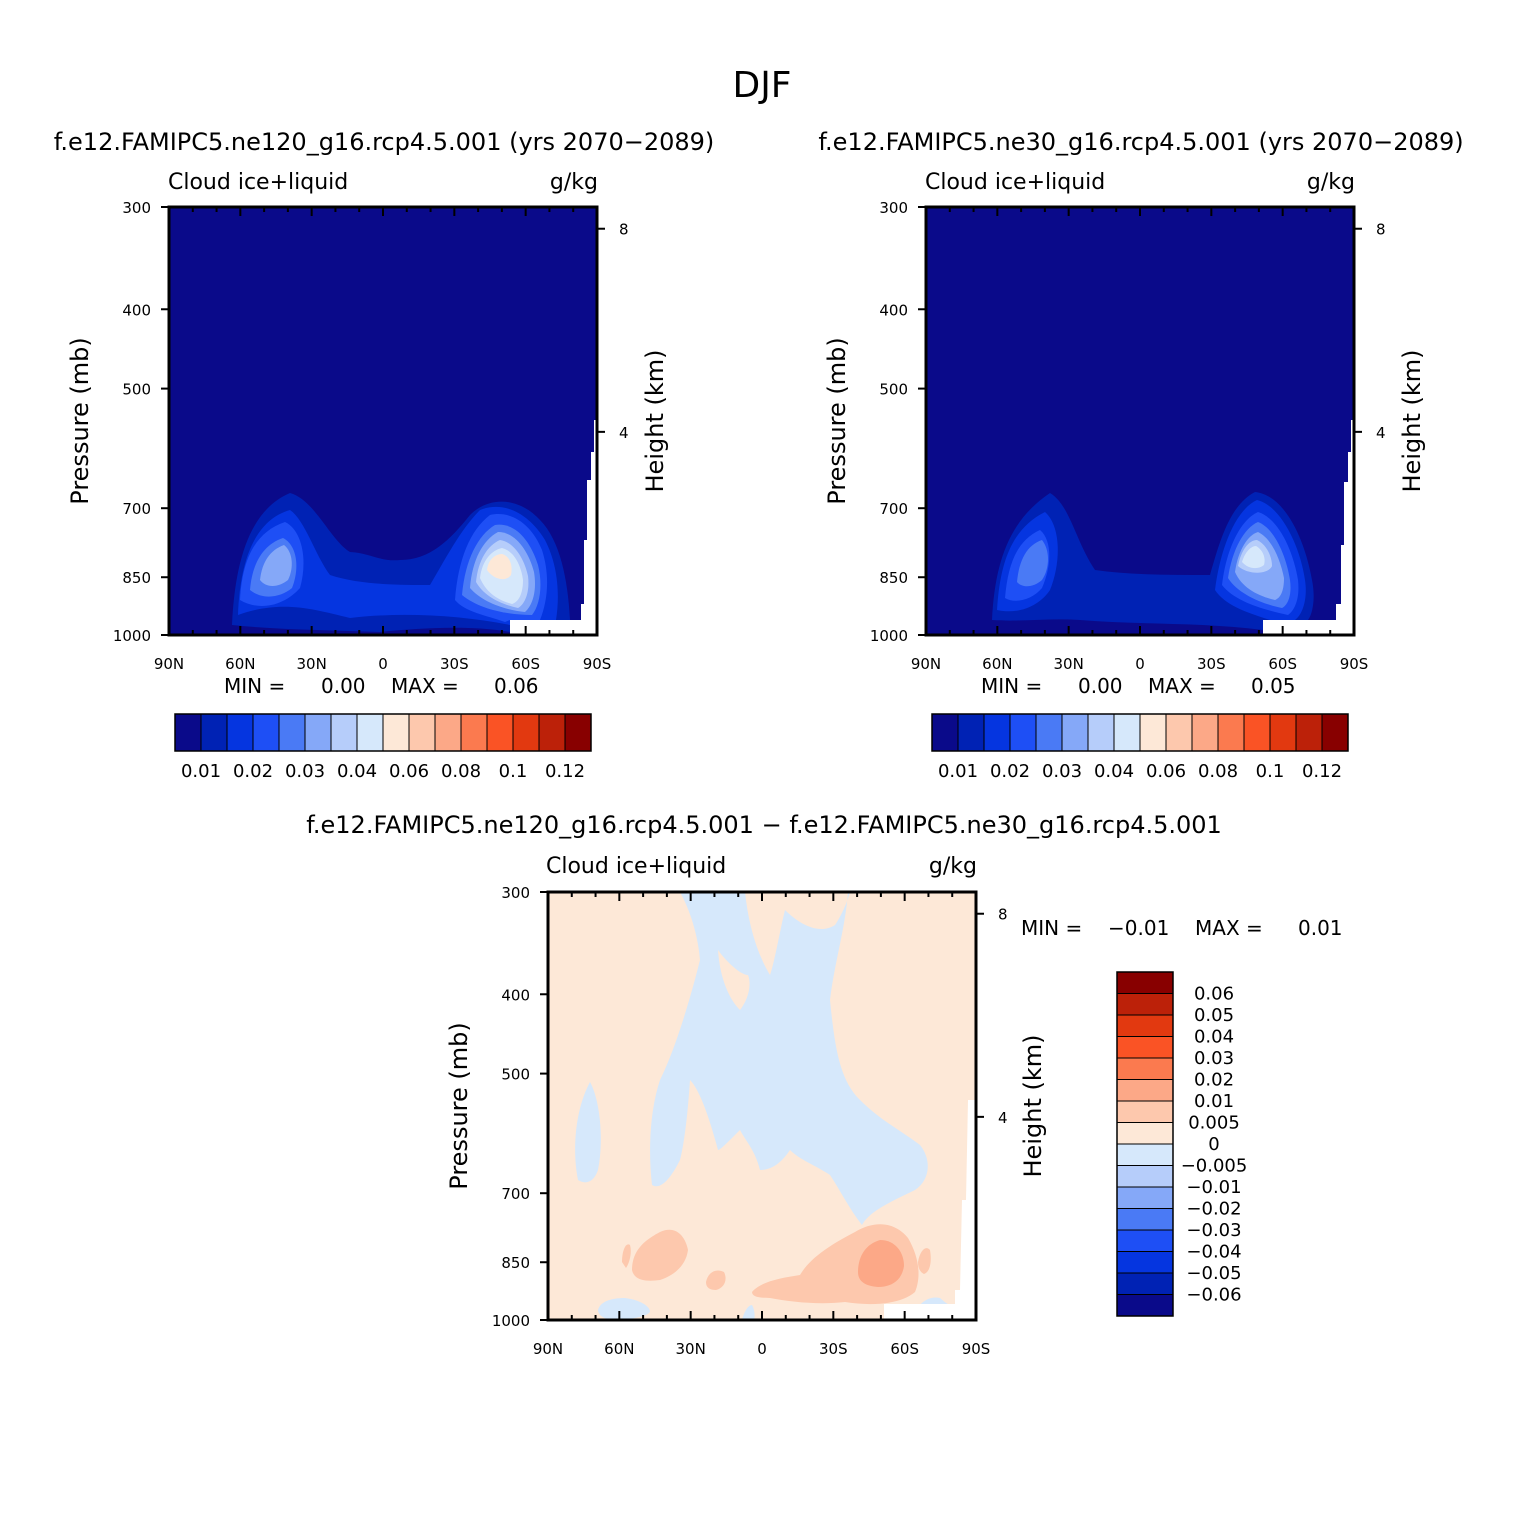 The image size is (1524, 1524). What do you see at coordinates (1213, 1209) in the screenshot?
I see `colorbar-tick-label: −0.02` at bounding box center [1213, 1209].